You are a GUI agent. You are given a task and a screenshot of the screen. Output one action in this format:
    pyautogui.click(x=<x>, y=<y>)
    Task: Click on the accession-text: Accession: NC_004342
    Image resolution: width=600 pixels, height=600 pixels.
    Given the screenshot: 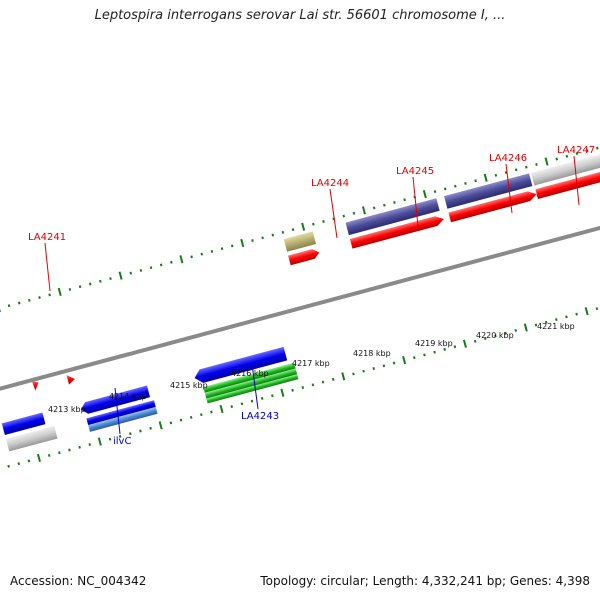 What is the action you would take?
    pyautogui.click(x=78, y=581)
    